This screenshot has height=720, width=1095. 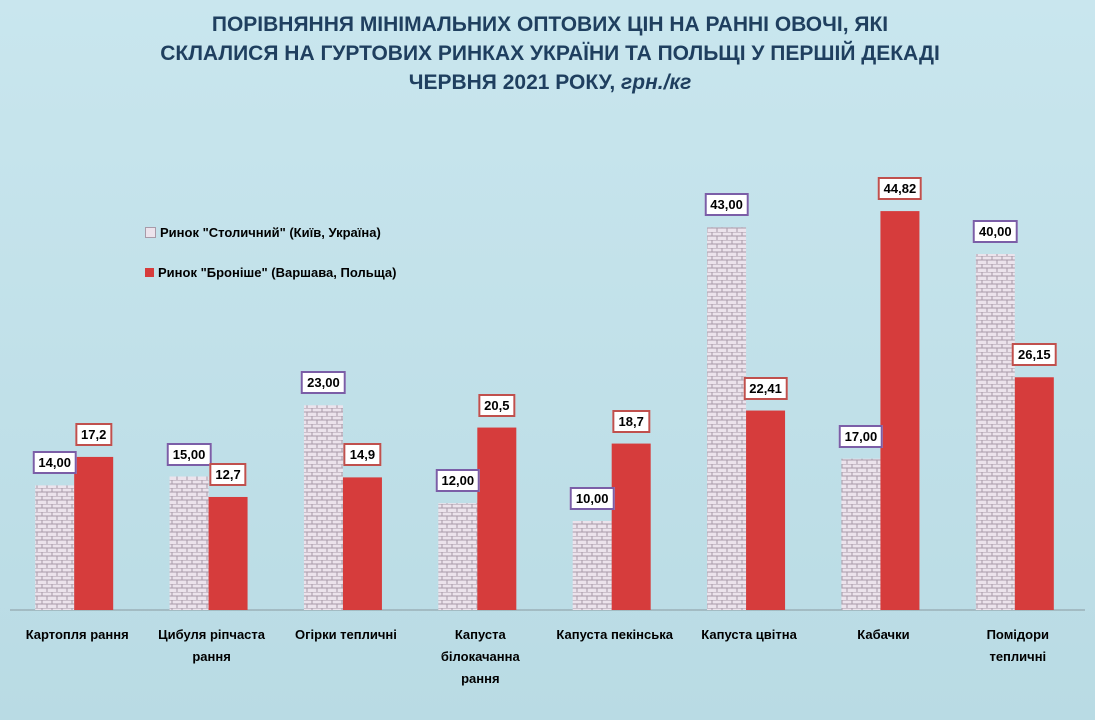 I want to click on value-label: 22,41, so click(x=765, y=388).